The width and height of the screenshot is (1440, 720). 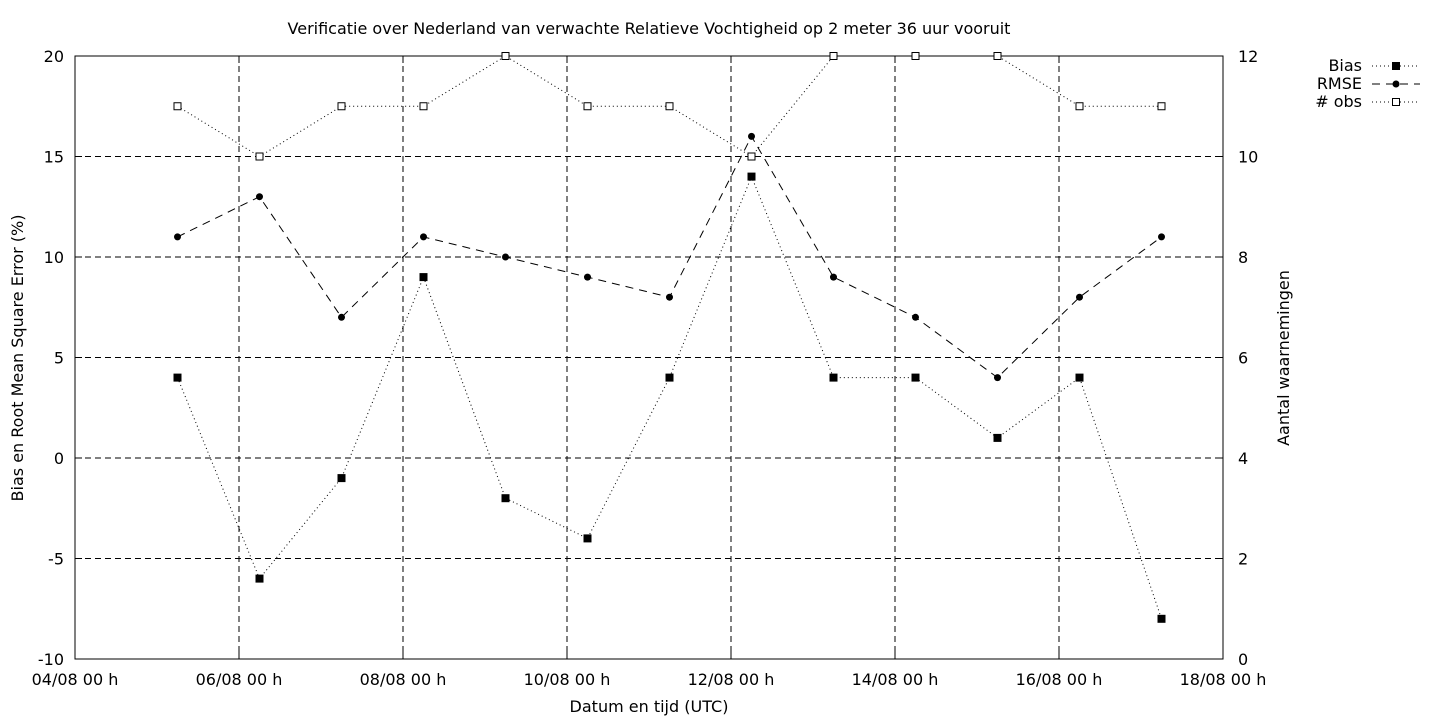 I want to click on y2-axis-label: Aantal waarnemingen, so click(x=1283, y=358).